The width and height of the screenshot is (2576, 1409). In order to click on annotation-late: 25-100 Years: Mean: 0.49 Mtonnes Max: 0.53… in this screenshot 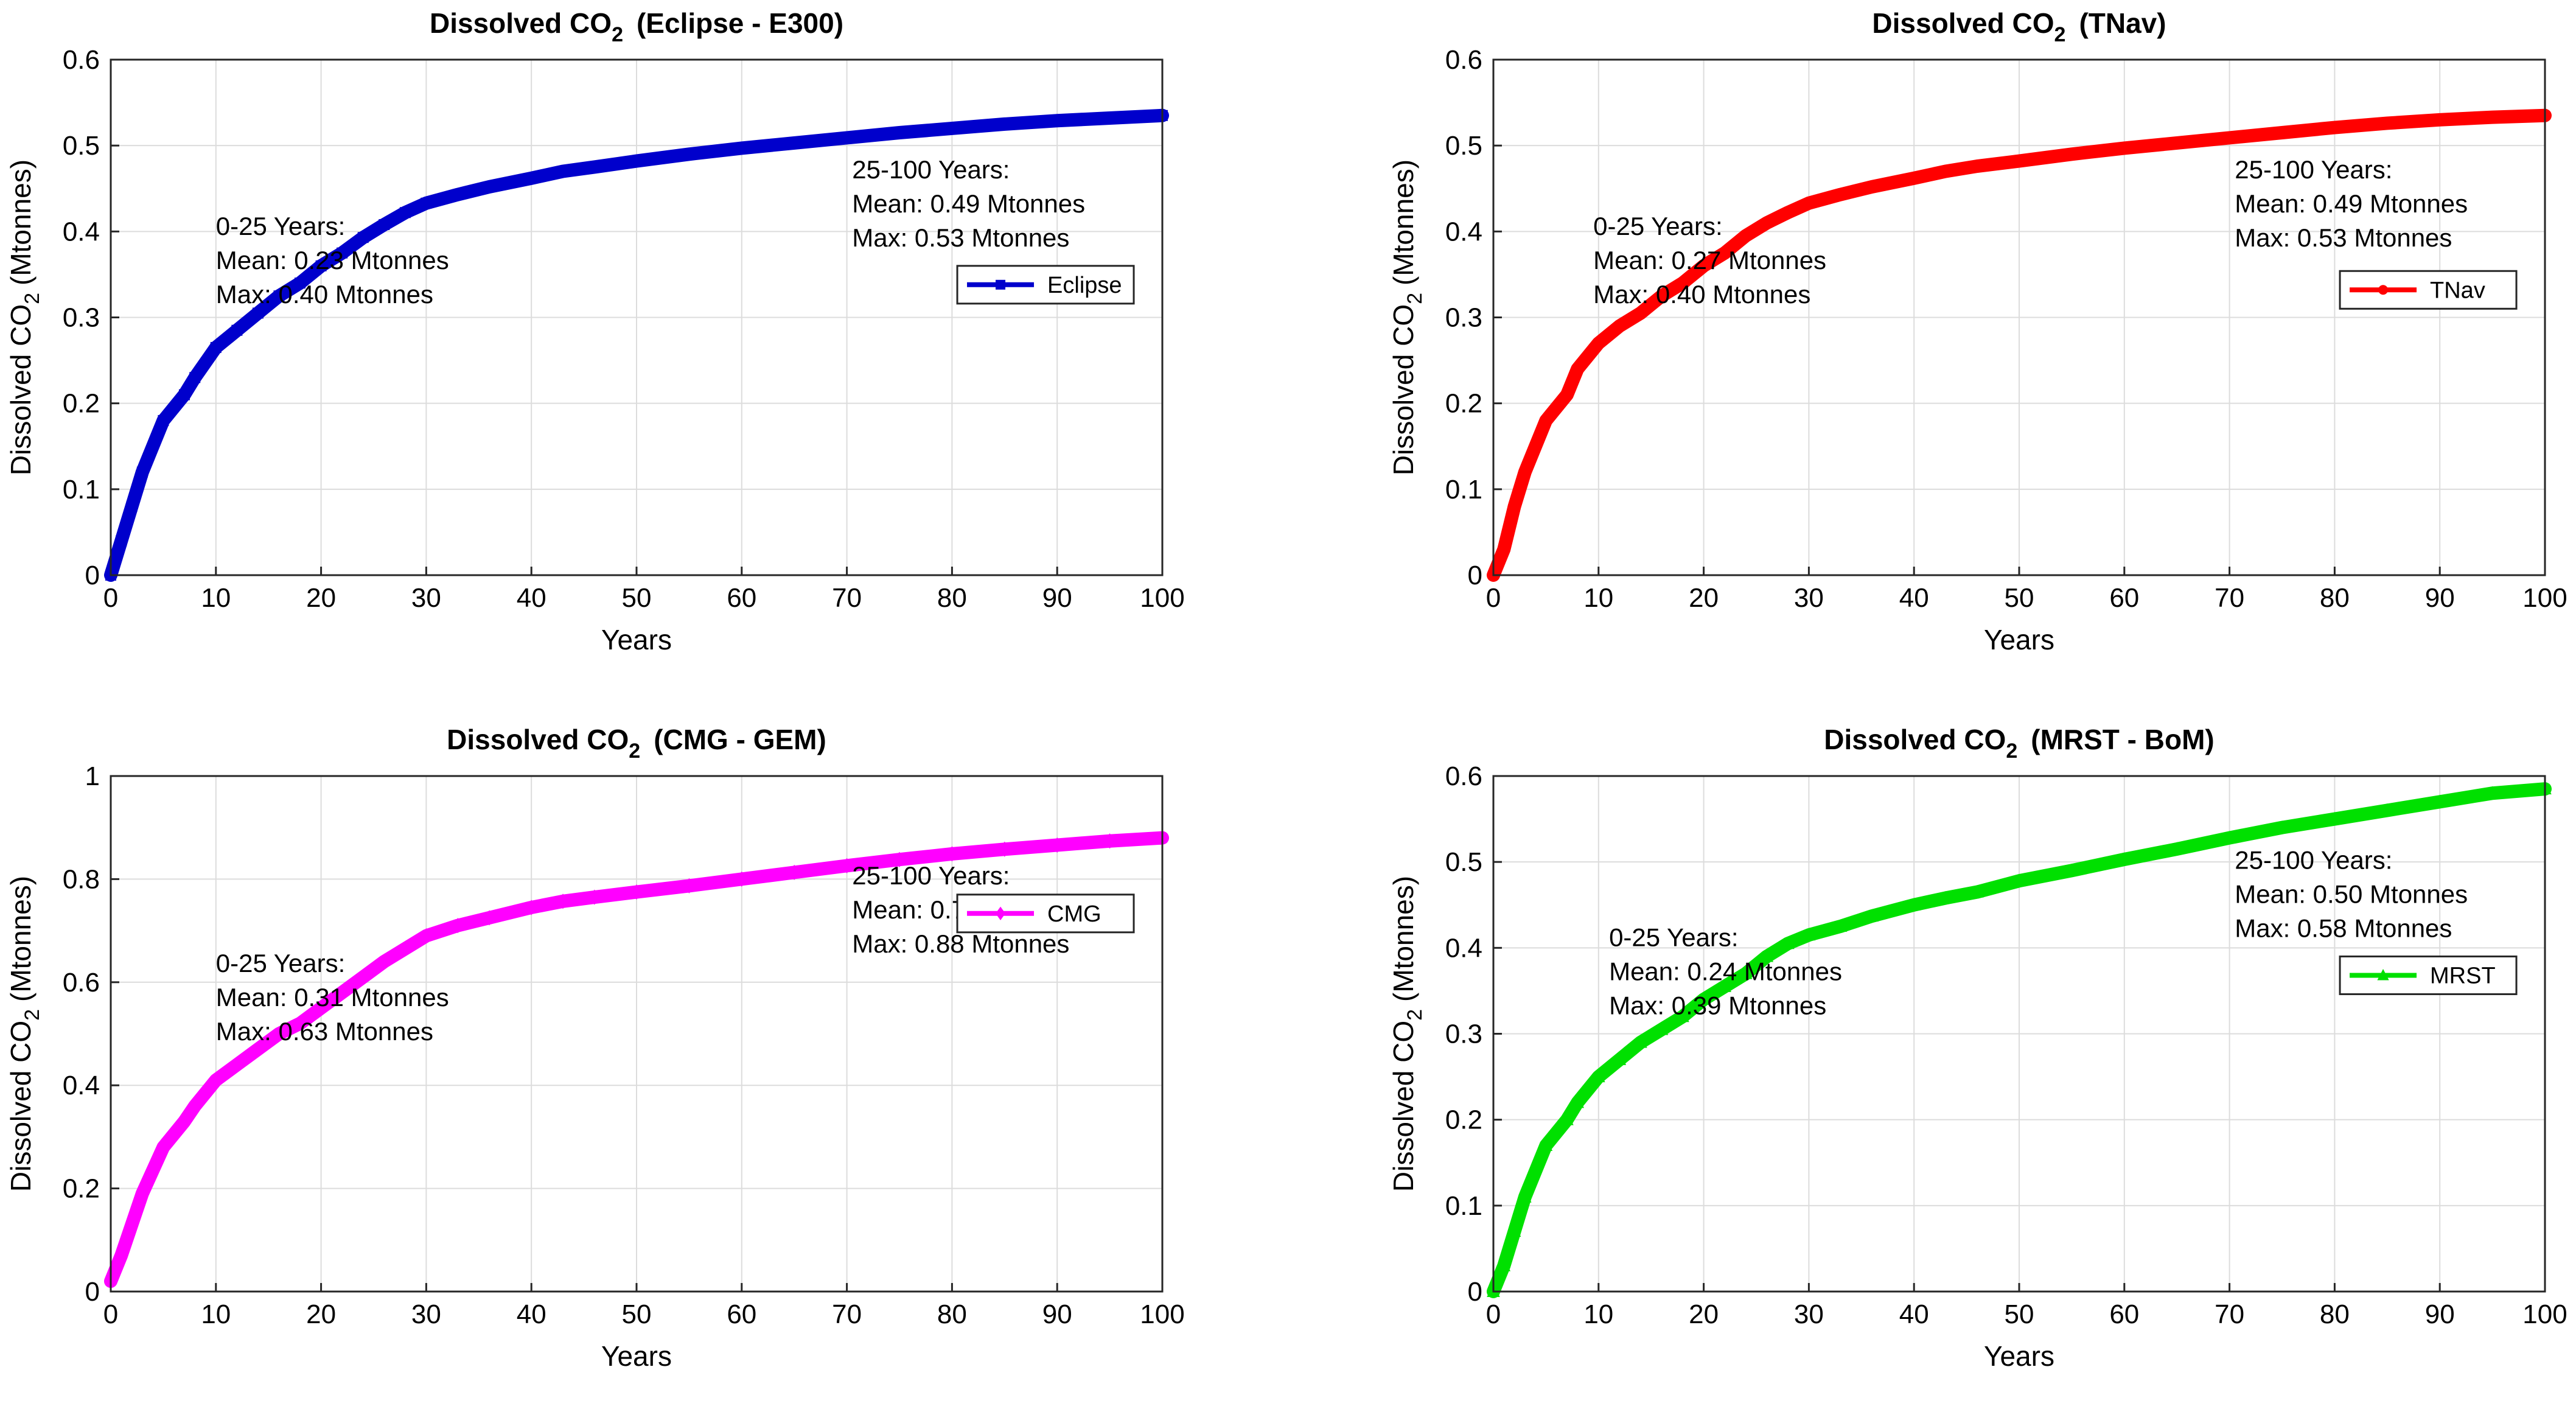, I will do `click(2351, 203)`.